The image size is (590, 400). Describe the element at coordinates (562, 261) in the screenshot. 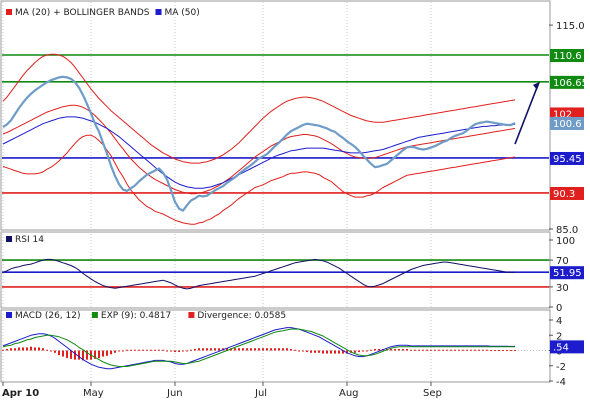

I see `y-tick-label: 70` at that location.